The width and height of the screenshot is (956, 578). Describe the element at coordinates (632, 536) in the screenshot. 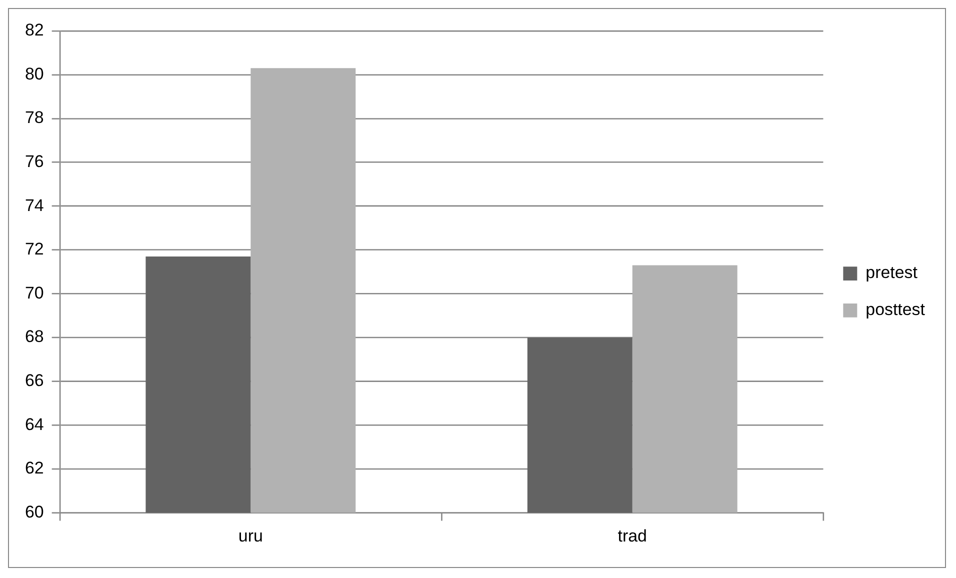

I see `x-tick-label: trad` at that location.